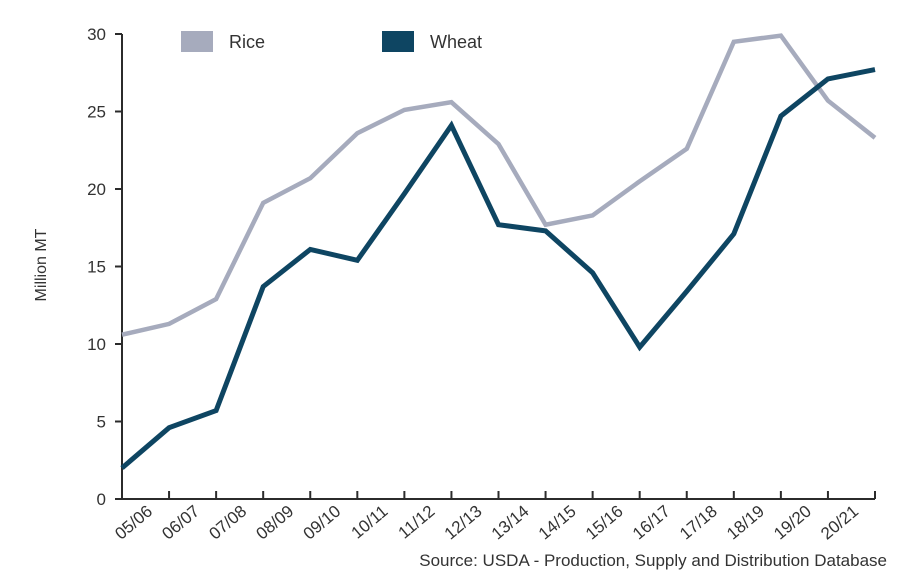  I want to click on x-tick-label: 05/06, so click(133, 523).